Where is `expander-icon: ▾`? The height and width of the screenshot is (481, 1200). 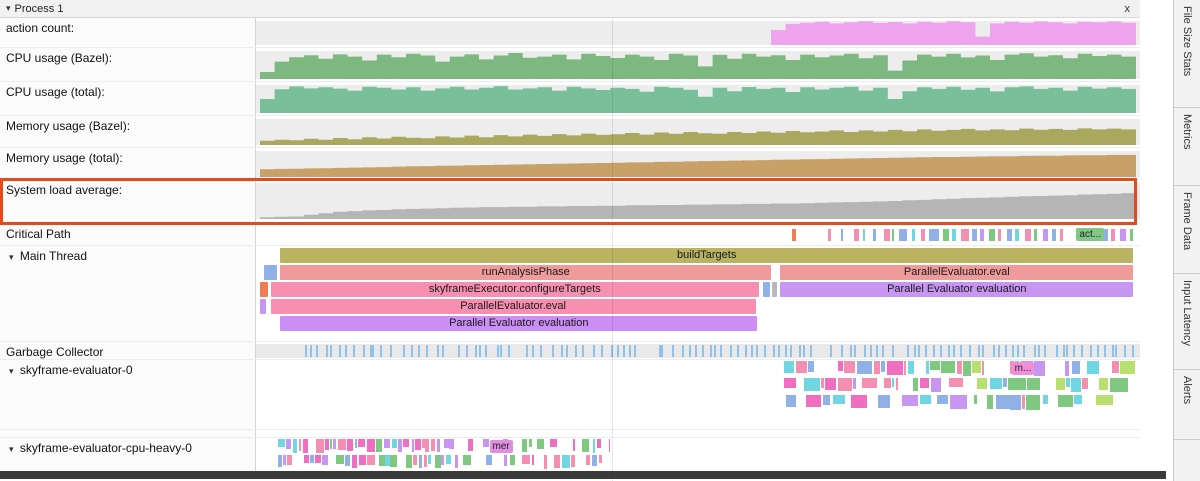 expander-icon: ▾ is located at coordinates (11, 449).